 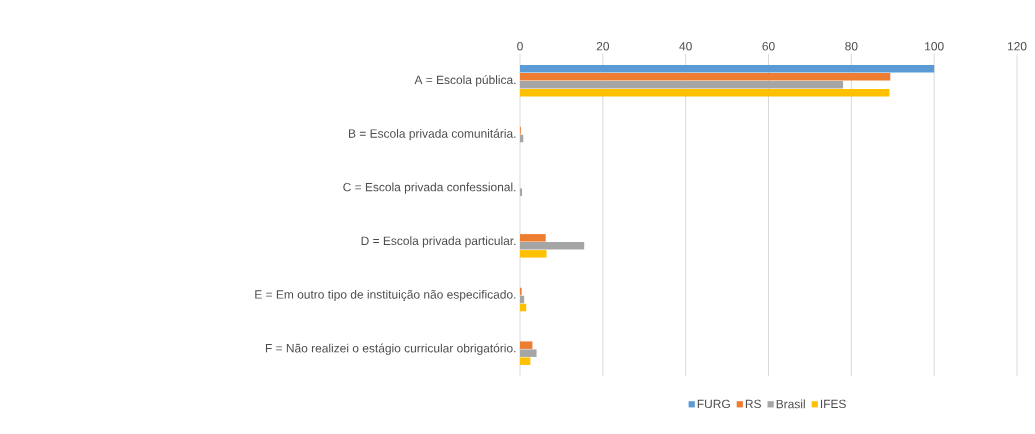 I want to click on x-tick-label: 0, so click(x=520, y=46).